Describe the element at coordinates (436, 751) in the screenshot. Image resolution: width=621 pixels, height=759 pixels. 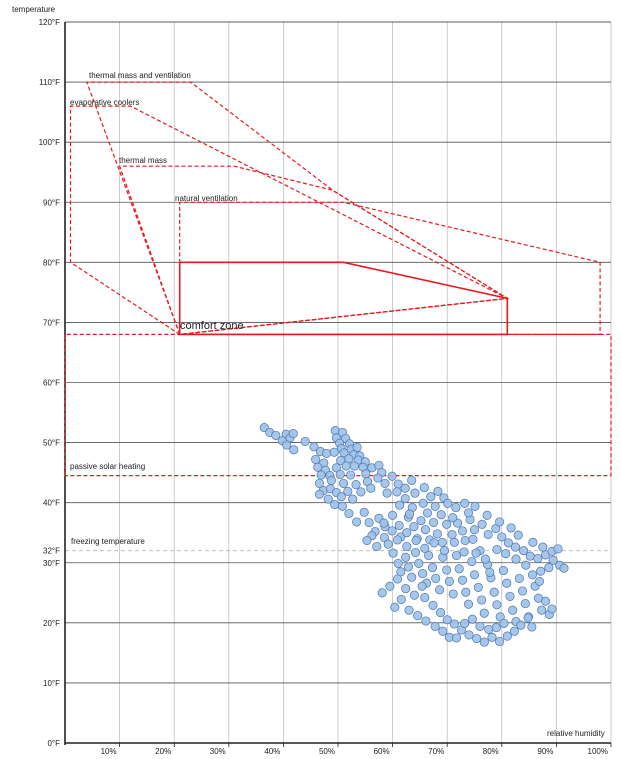
I see `x-tick-label: 70%` at that location.